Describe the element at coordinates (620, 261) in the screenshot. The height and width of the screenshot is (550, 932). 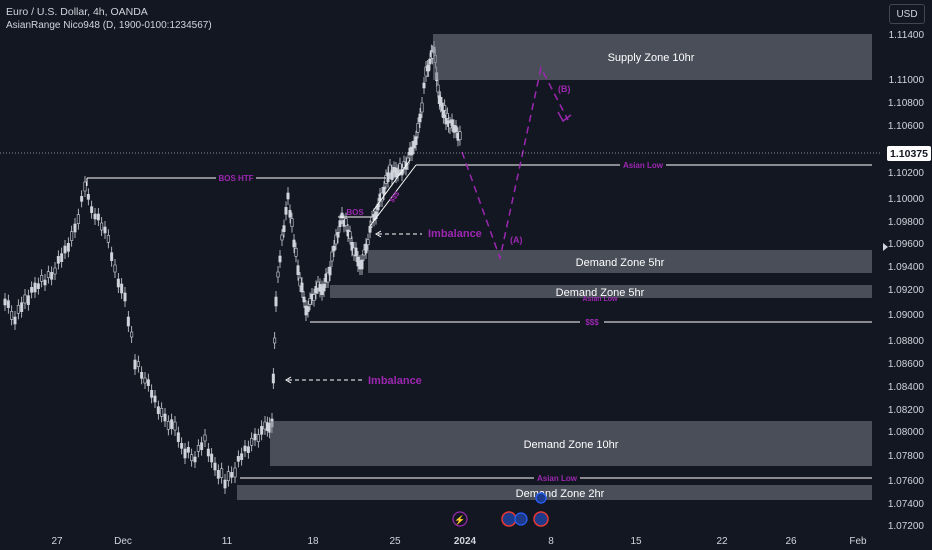
I see `demand-zone-5hr-a: Demand Zone 5hr` at that location.